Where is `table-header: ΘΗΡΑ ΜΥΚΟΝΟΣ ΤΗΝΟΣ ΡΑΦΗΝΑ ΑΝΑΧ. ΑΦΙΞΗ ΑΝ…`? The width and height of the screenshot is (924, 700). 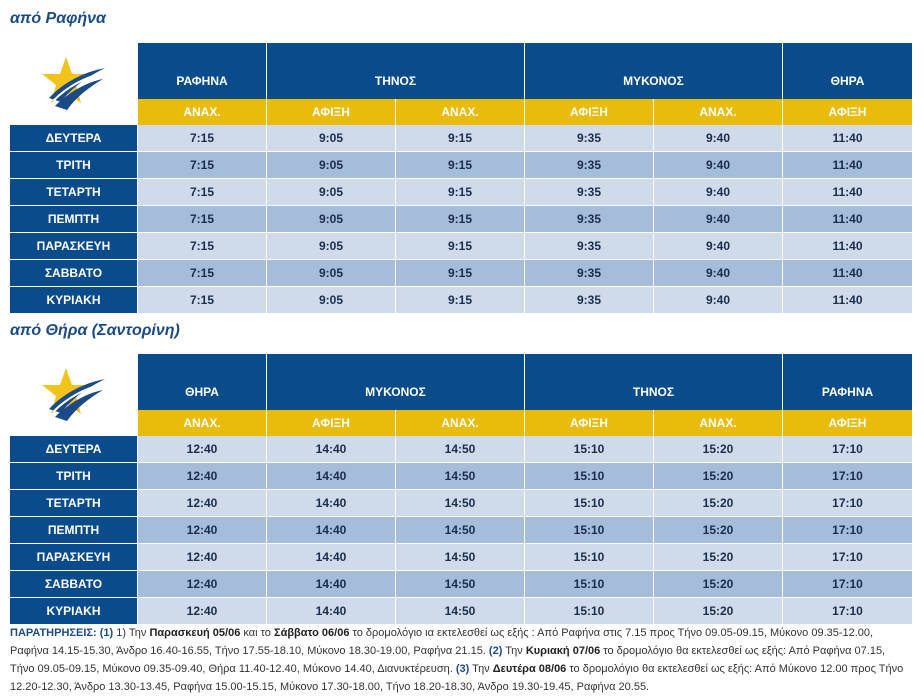
table-header: ΘΗΡΑ ΜΥΚΟΝΟΣ ΤΗΝΟΣ ΡΑΦΗΝΑ ΑΝΑΧ. ΑΦΙΞΗ ΑΝ… is located at coordinates (461, 395).